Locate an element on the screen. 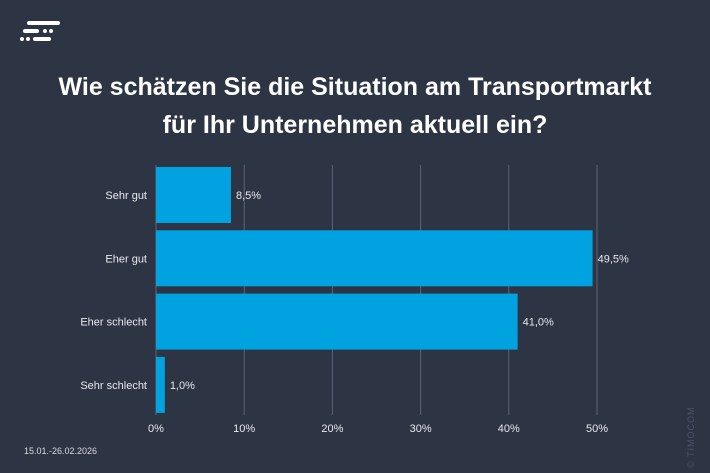 The width and height of the screenshot is (710, 473). category-label: Eher schlecht is located at coordinates (113, 323).